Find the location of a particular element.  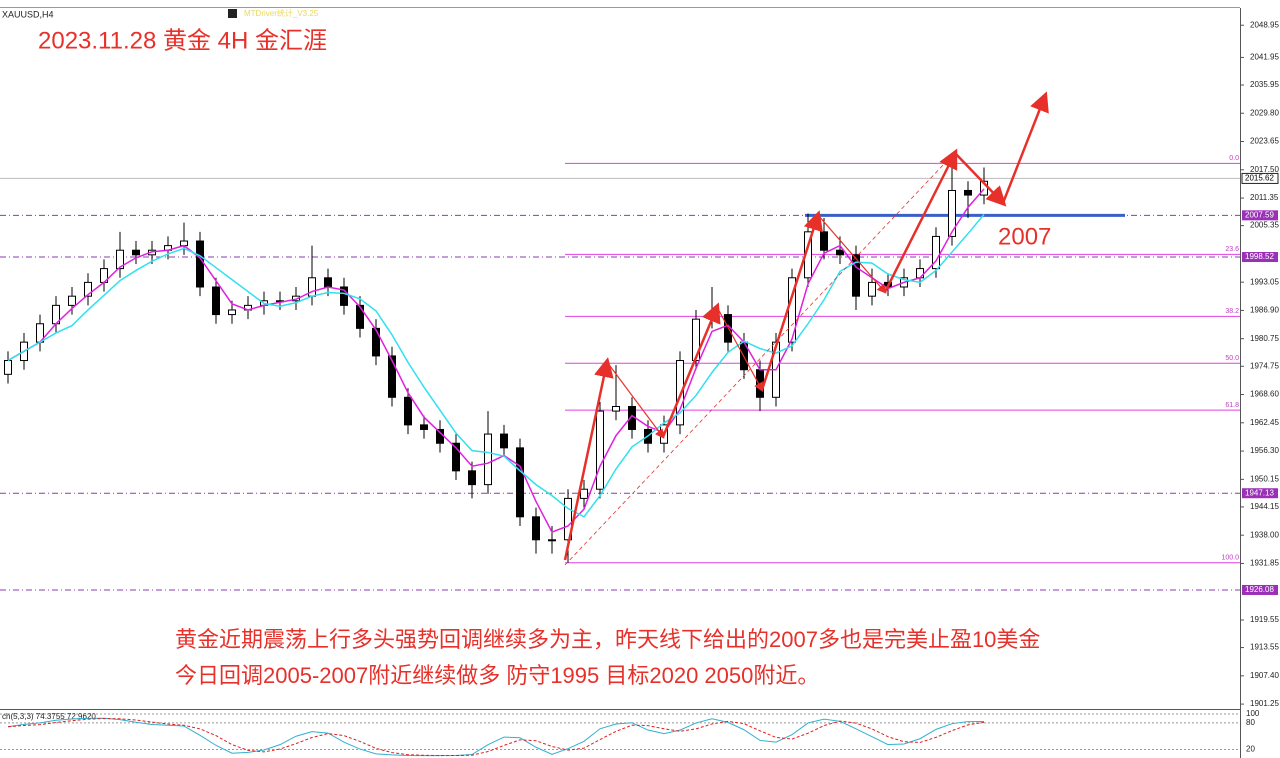

y-tick-label: 1901.25 is located at coordinates (1264, 703).